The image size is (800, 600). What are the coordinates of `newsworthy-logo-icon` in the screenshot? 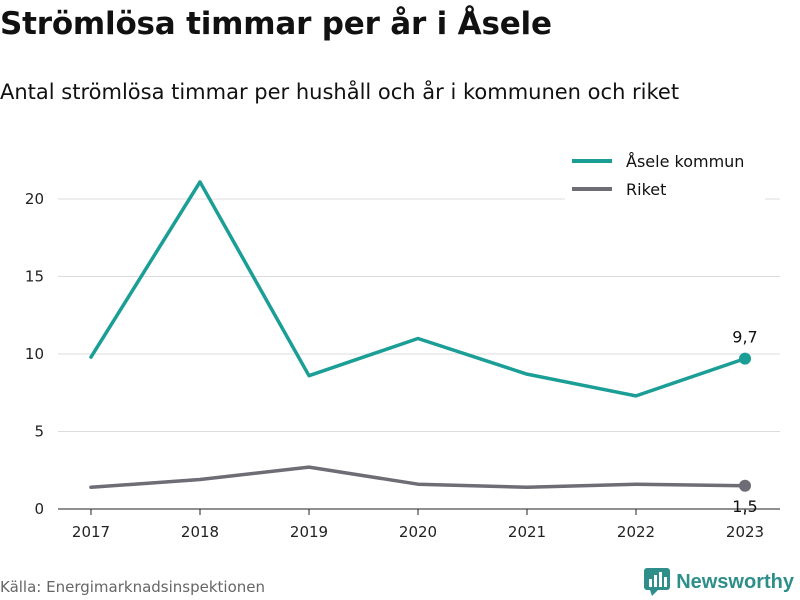 It's located at (657, 582).